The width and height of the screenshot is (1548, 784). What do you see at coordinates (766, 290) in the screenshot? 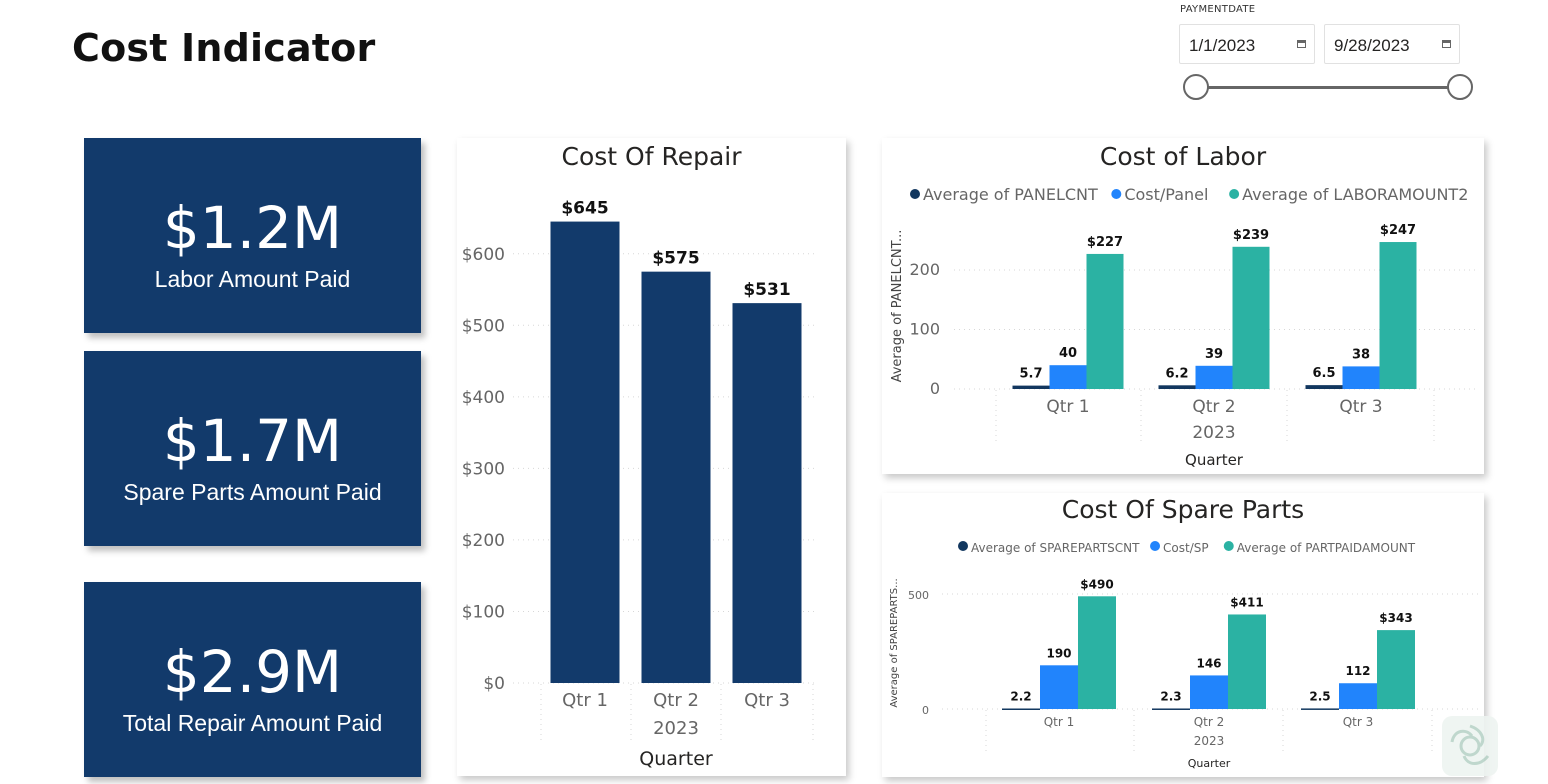
I see `data-label: $531` at bounding box center [766, 290].